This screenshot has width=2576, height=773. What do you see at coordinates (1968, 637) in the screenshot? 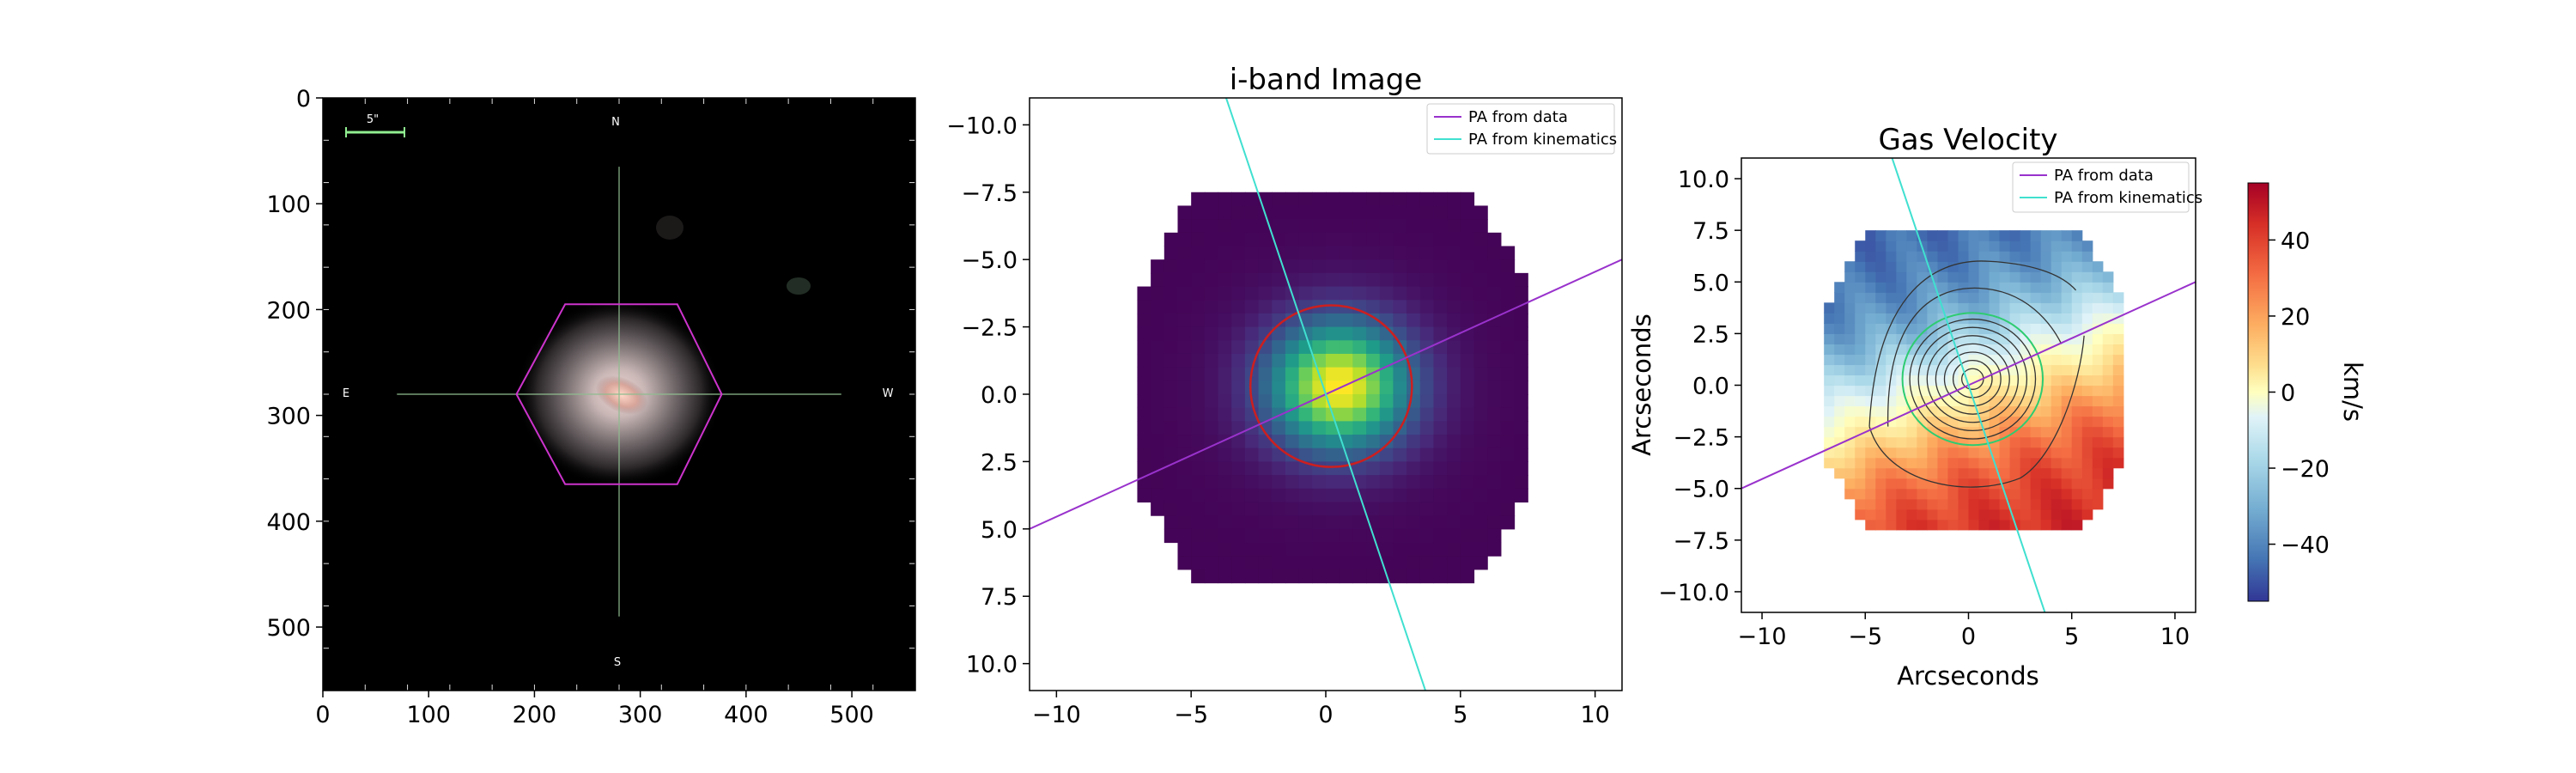
I see `x-tick-label: 0` at bounding box center [1968, 637].